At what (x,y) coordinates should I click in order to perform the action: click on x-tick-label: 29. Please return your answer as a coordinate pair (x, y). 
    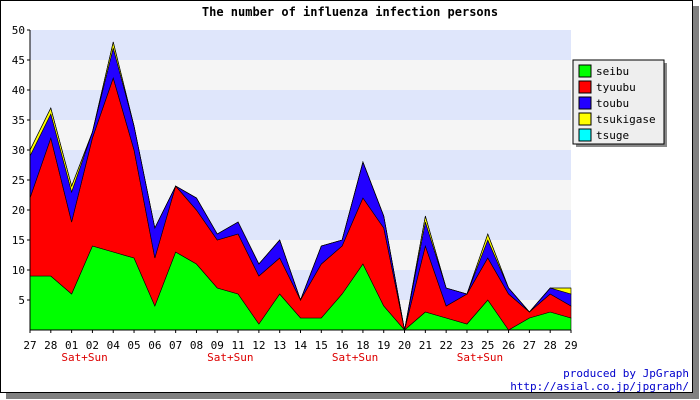
    Looking at the image, I should click on (570, 345).